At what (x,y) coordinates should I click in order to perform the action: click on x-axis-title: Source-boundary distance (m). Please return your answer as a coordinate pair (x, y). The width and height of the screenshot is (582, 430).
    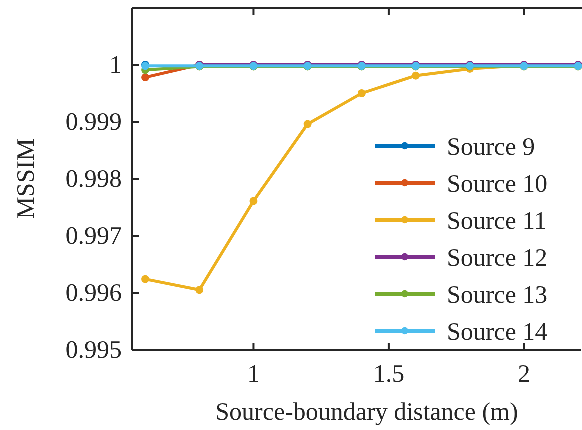
    Looking at the image, I should click on (367, 412).